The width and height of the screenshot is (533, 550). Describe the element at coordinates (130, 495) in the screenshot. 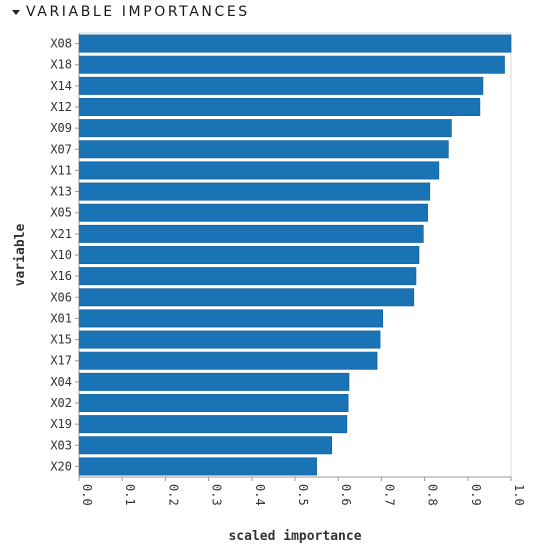

I see `x-tick-label-0-1: 0.1` at that location.